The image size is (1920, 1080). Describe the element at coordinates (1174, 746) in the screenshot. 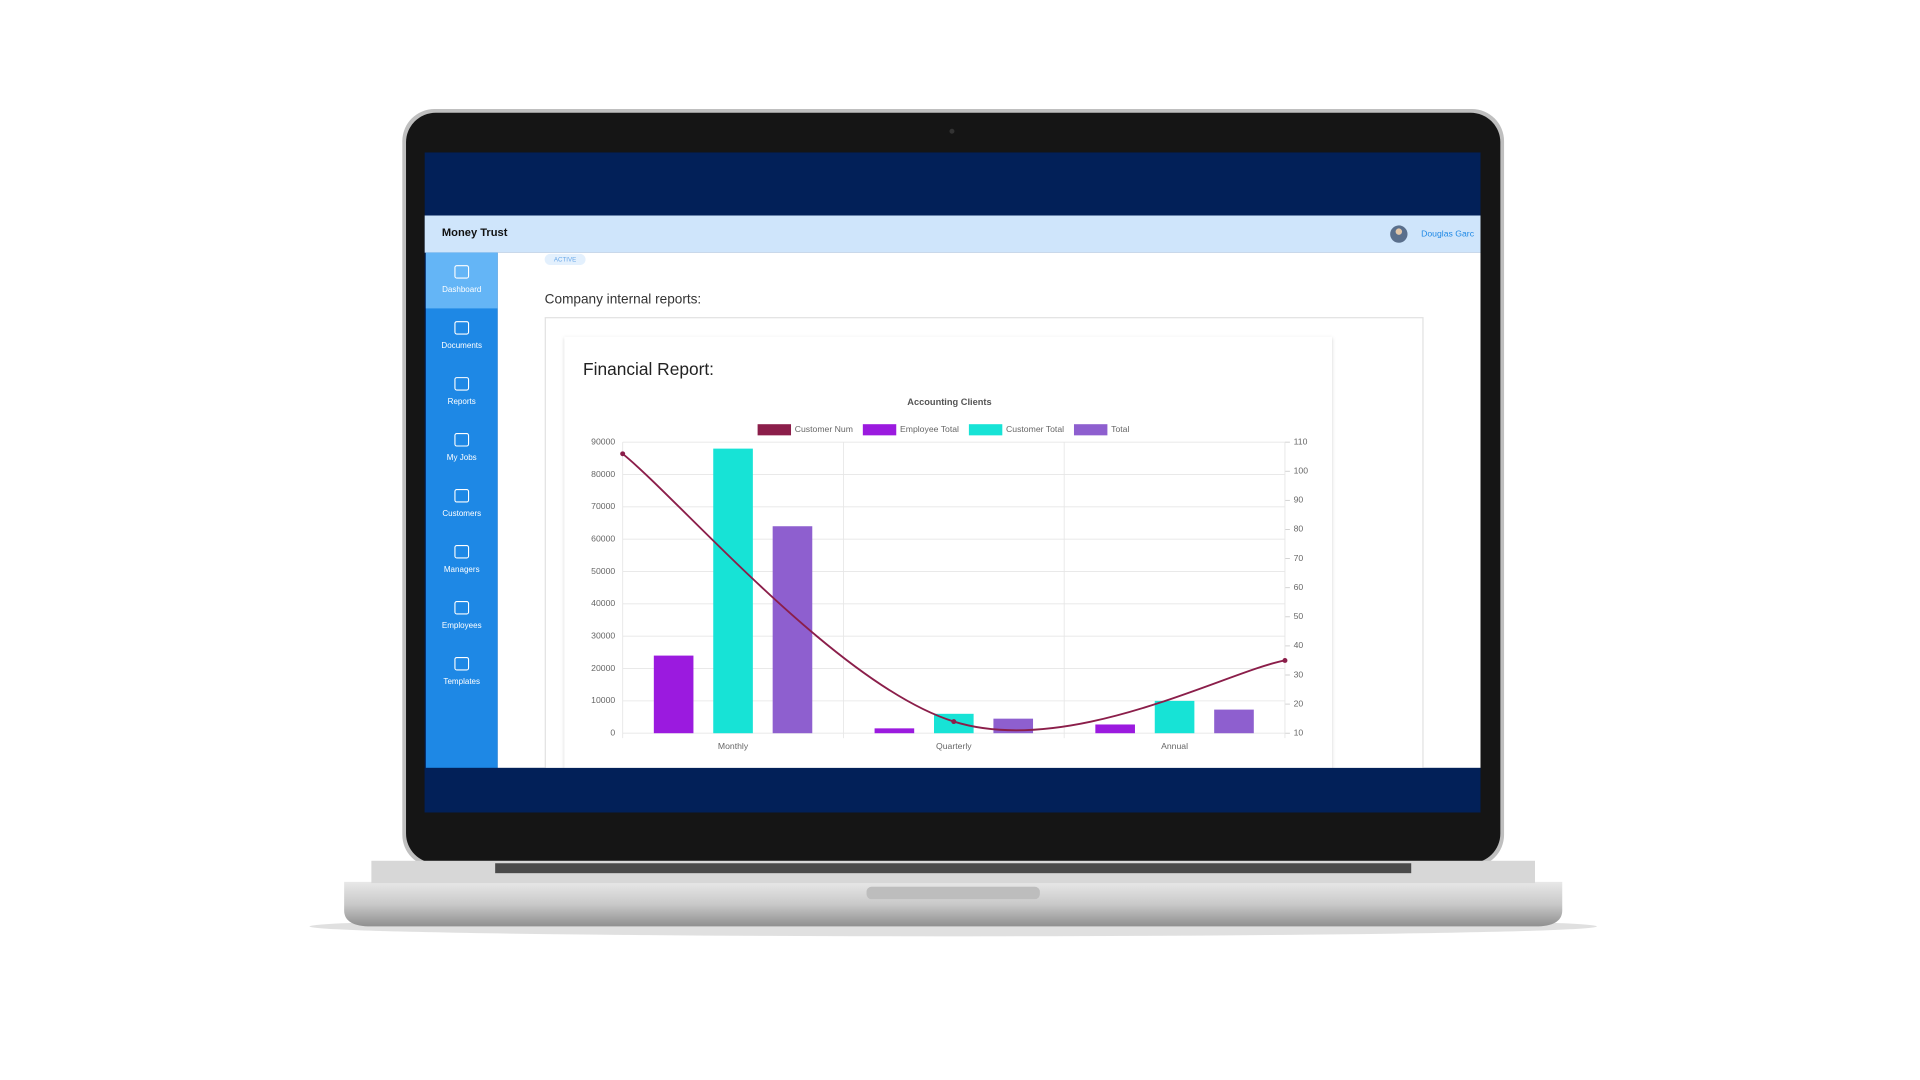

I see `x-tick-label: Annual` at that location.